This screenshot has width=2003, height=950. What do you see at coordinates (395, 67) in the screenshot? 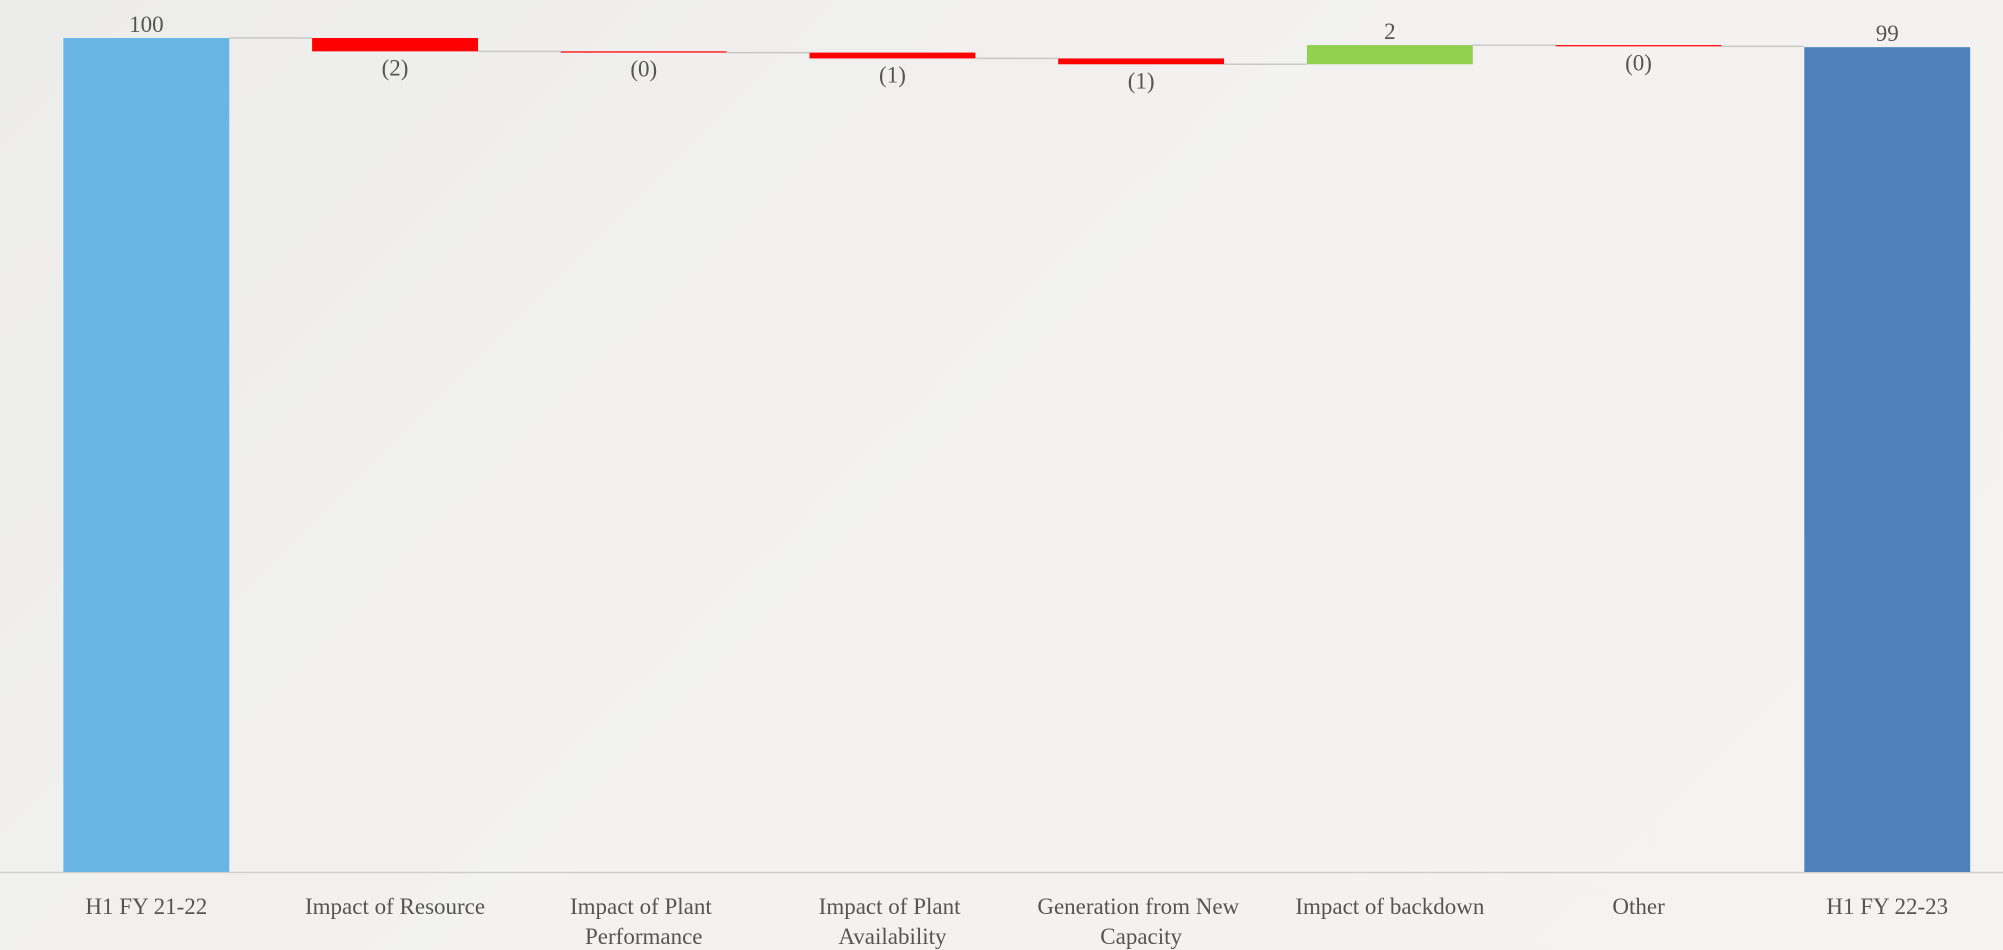
I see `value-label: (2)` at bounding box center [395, 67].